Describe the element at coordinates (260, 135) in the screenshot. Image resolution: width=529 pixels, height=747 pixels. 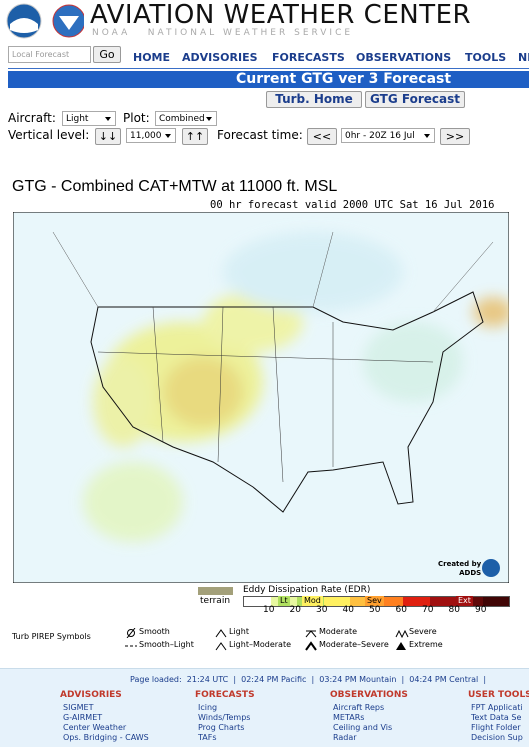
I see `time-label: Forecast time:` at that location.